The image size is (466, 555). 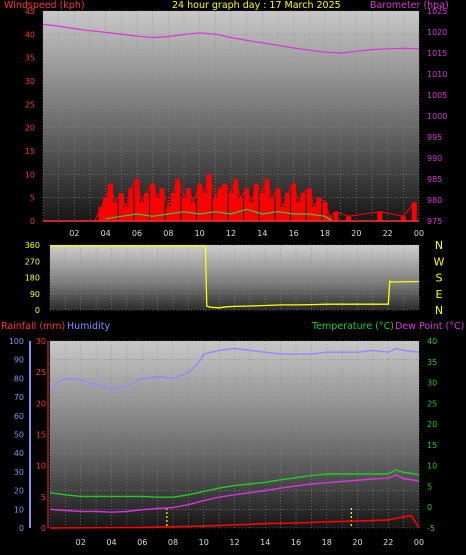 What do you see at coordinates (262, 233) in the screenshot?
I see `top-x-tick: 14` at bounding box center [262, 233].